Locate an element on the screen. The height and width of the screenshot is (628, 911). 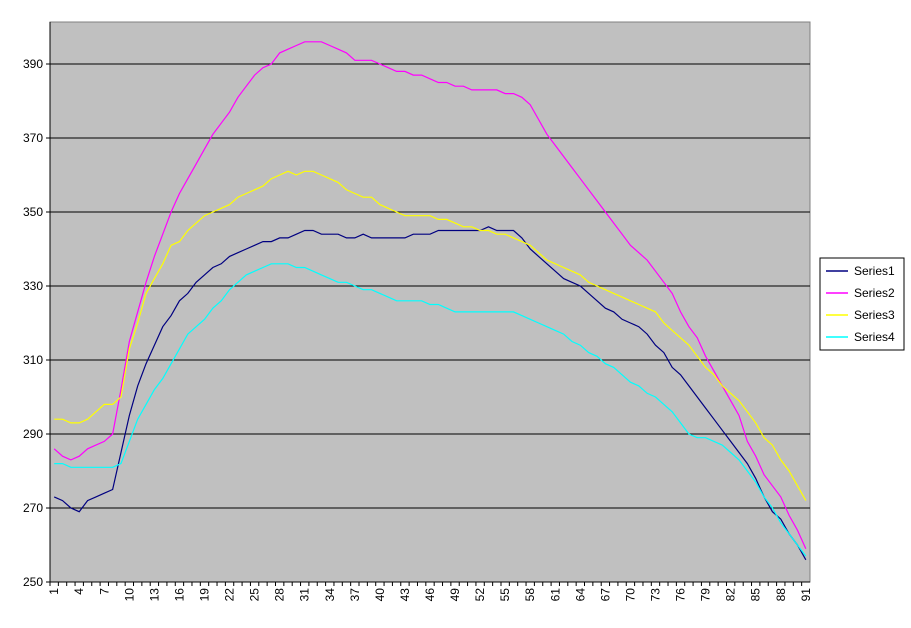
x-tick-label: 40 is located at coordinates (380, 595).